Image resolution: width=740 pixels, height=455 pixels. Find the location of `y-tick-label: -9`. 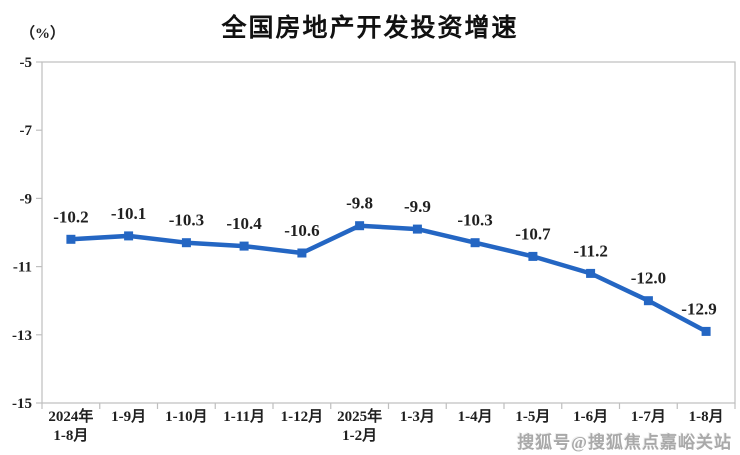

y-tick-label: -9 is located at coordinates (26, 199).